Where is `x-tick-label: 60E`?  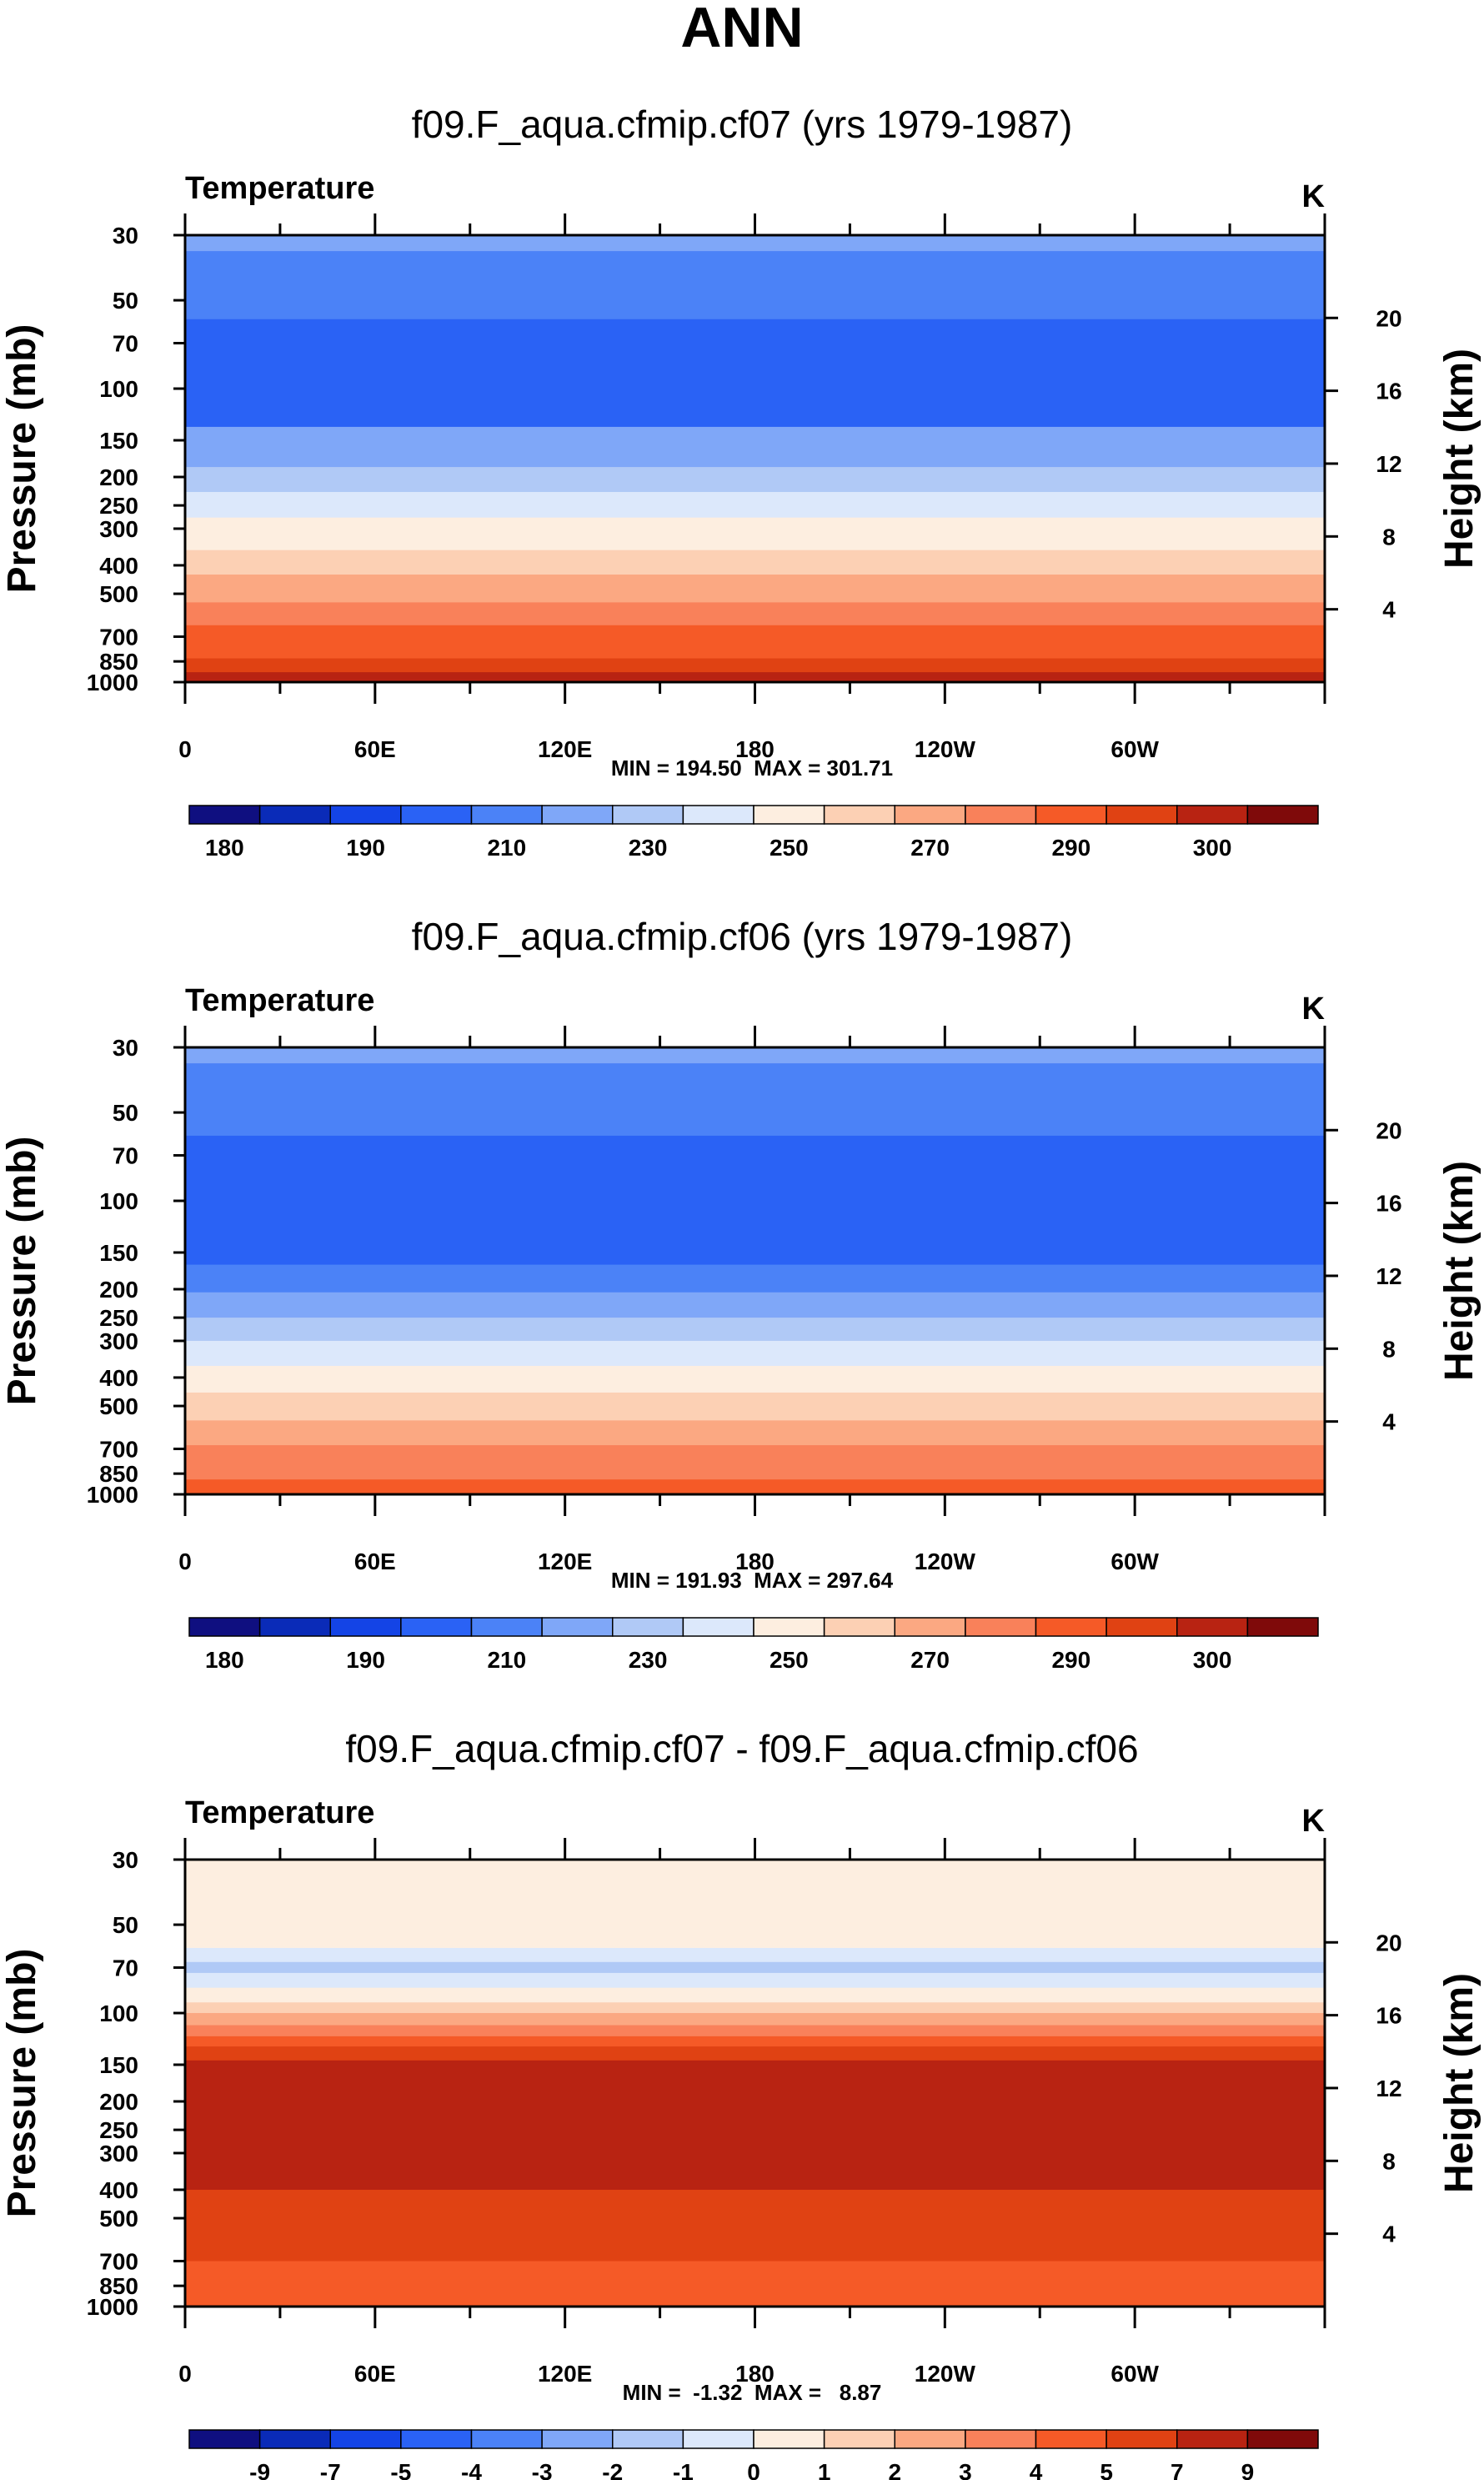
x-tick-label: 60E is located at coordinates (375, 1562).